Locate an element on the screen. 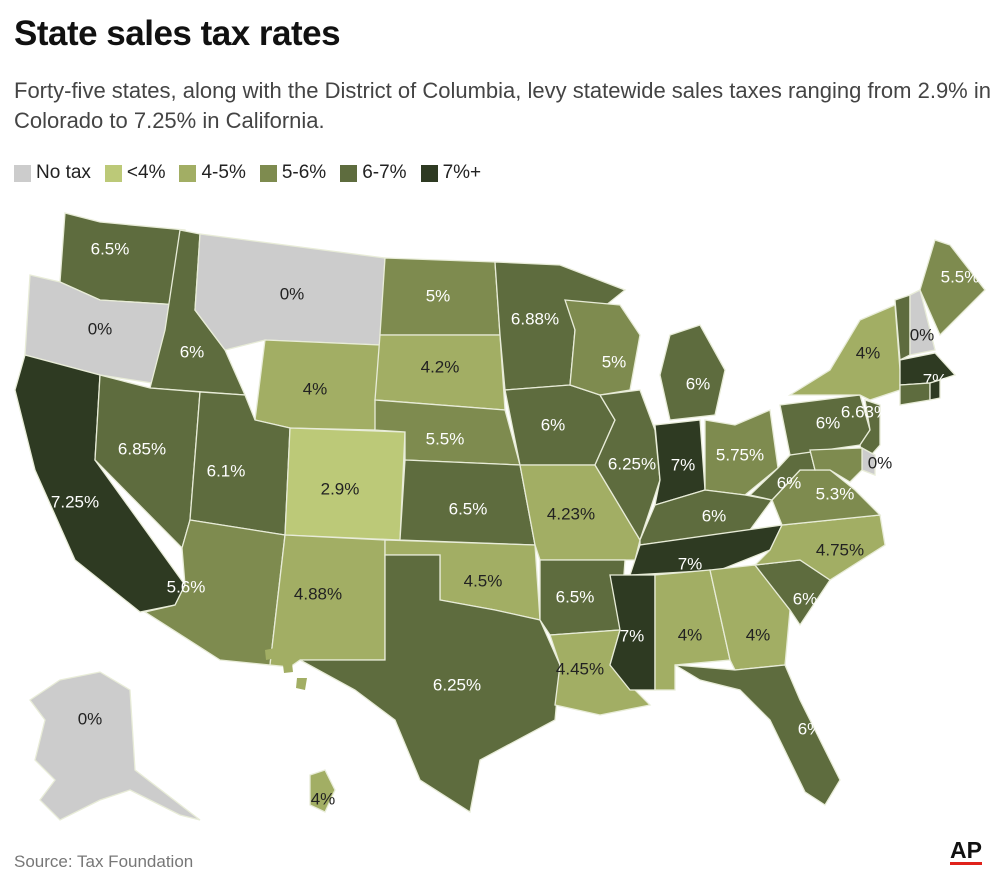 The width and height of the screenshot is (1000, 889). legend-item: No tax is located at coordinates (52, 173).